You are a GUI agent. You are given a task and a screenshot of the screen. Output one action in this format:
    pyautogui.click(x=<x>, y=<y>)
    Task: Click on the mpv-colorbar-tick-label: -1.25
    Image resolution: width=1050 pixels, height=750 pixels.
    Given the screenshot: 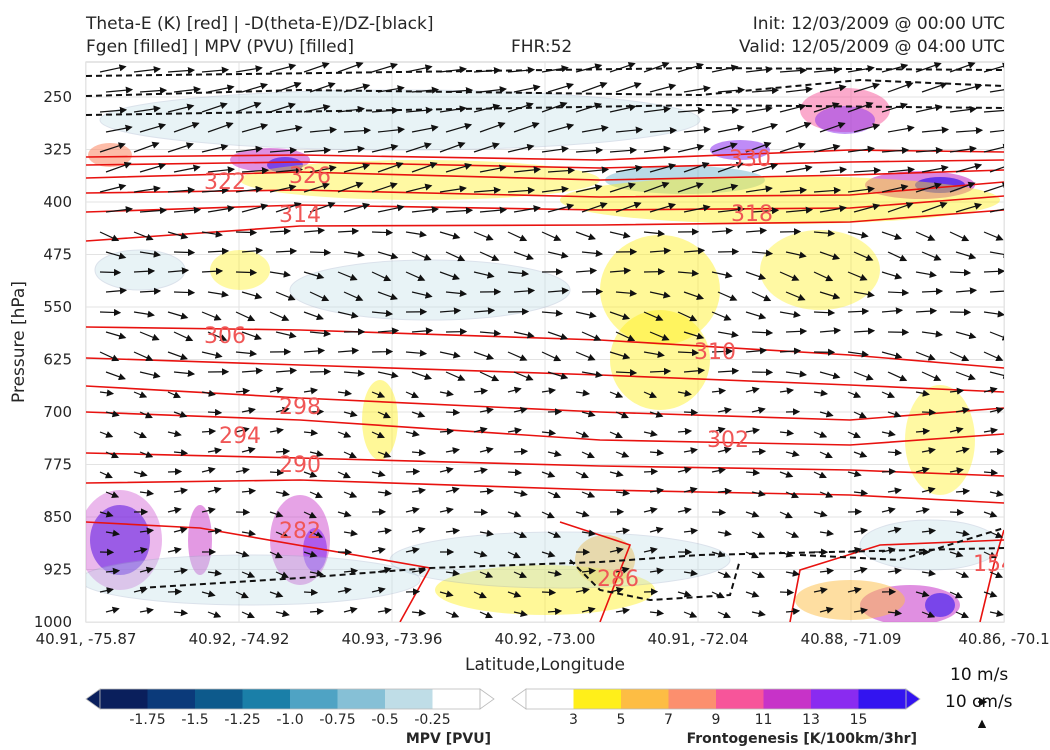 What is the action you would take?
    pyautogui.click(x=242, y=720)
    